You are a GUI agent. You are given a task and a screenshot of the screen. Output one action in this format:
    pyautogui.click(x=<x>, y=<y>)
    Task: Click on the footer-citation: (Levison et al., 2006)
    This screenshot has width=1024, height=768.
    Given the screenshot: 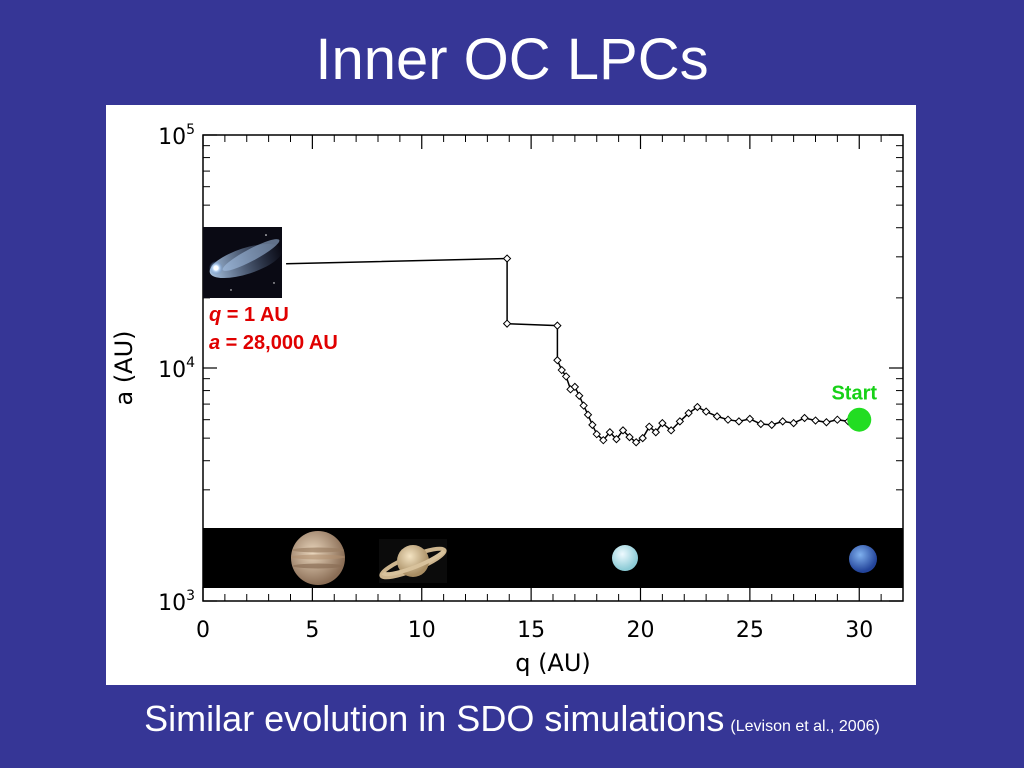 What is the action you would take?
    pyautogui.click(x=805, y=726)
    